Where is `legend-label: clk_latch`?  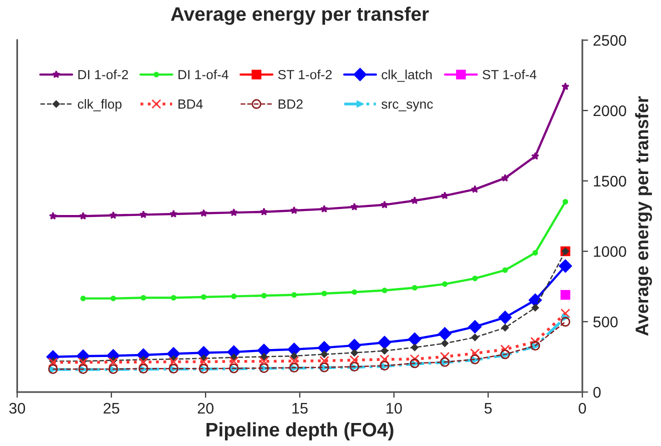
legend-label: clk_latch is located at coordinates (407, 76).